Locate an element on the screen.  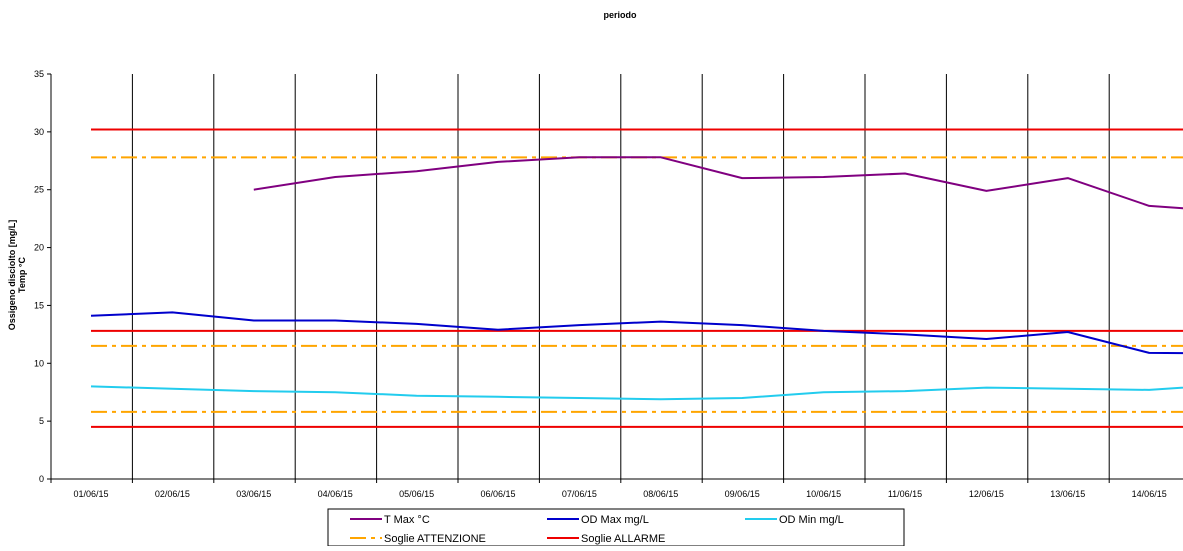
x-tick-label: 14/06/15 is located at coordinates (1149, 494).